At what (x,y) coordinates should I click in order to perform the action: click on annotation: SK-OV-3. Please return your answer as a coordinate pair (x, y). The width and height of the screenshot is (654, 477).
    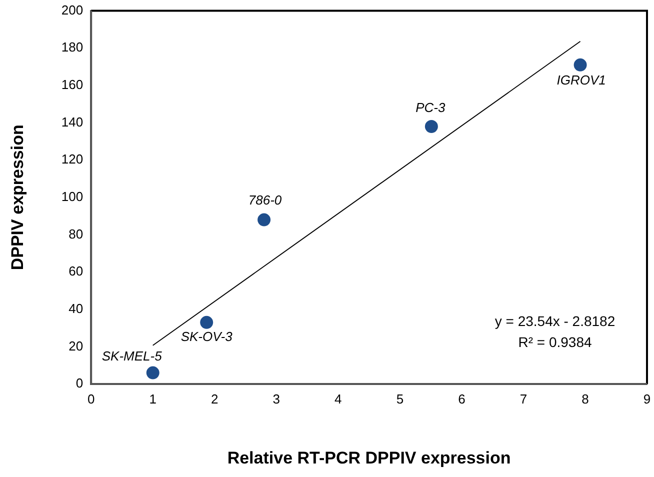
    Looking at the image, I should click on (207, 336).